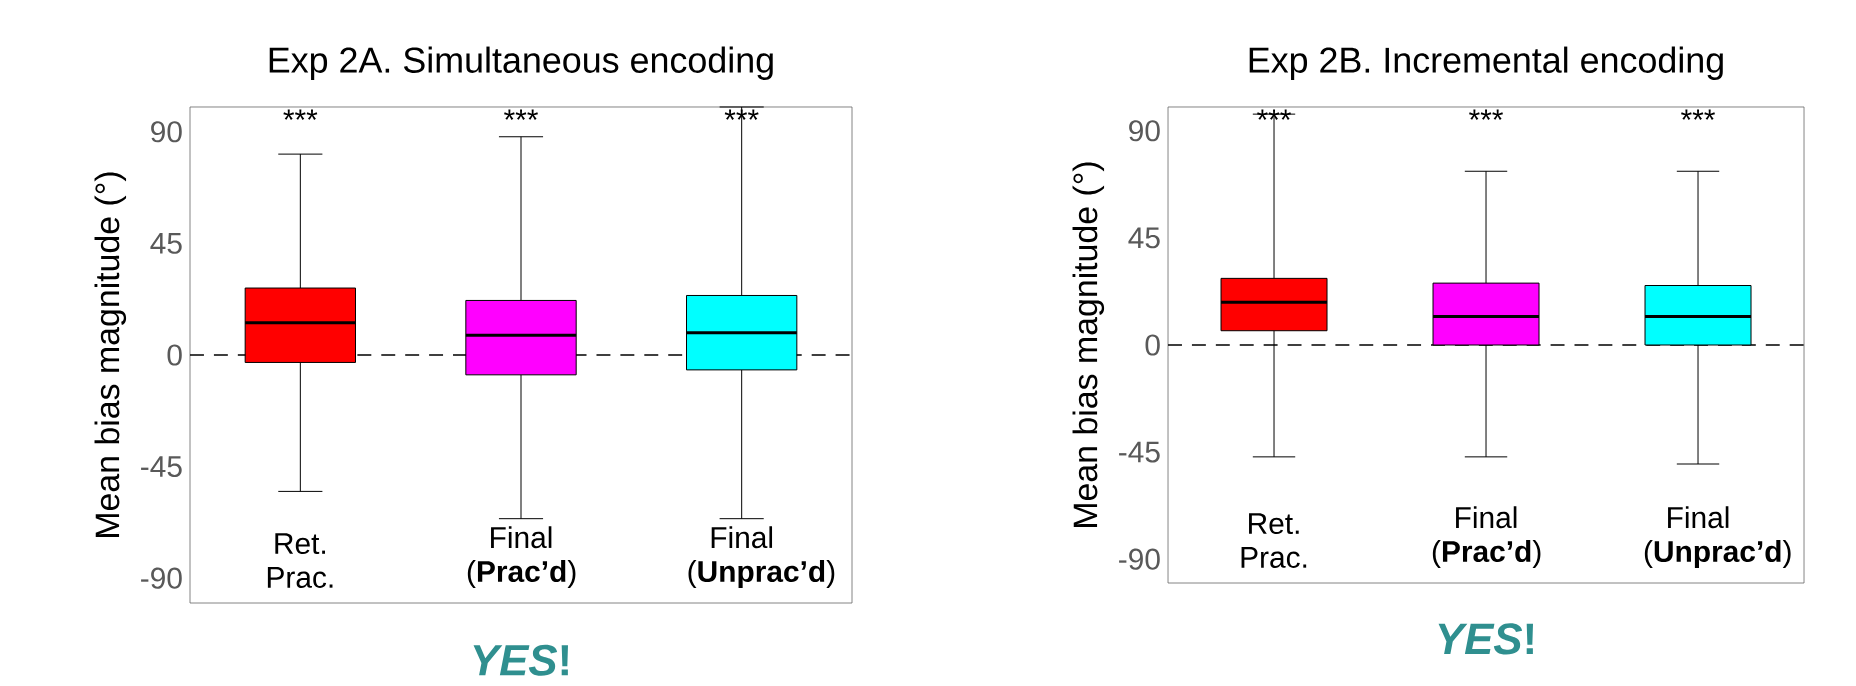 The image size is (1856, 686). I want to click on chart-title: Exp 2B. Incremental encoding, so click(1486, 63).